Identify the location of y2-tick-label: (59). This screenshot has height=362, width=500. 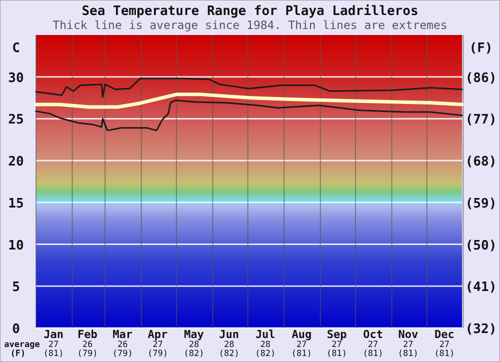
(481, 204).